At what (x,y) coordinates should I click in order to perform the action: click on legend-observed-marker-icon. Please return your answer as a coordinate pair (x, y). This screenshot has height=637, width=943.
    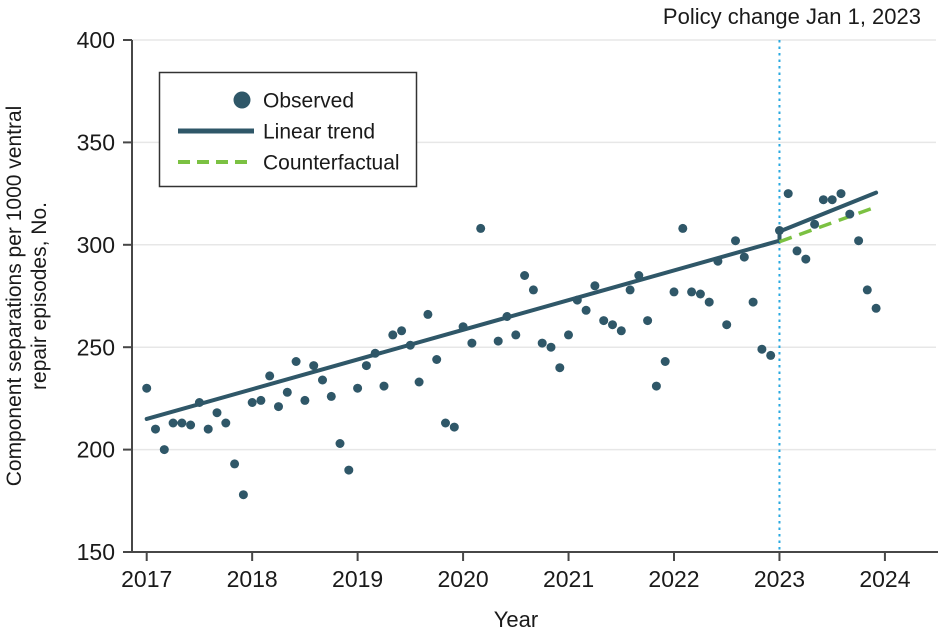
    Looking at the image, I should click on (242, 100).